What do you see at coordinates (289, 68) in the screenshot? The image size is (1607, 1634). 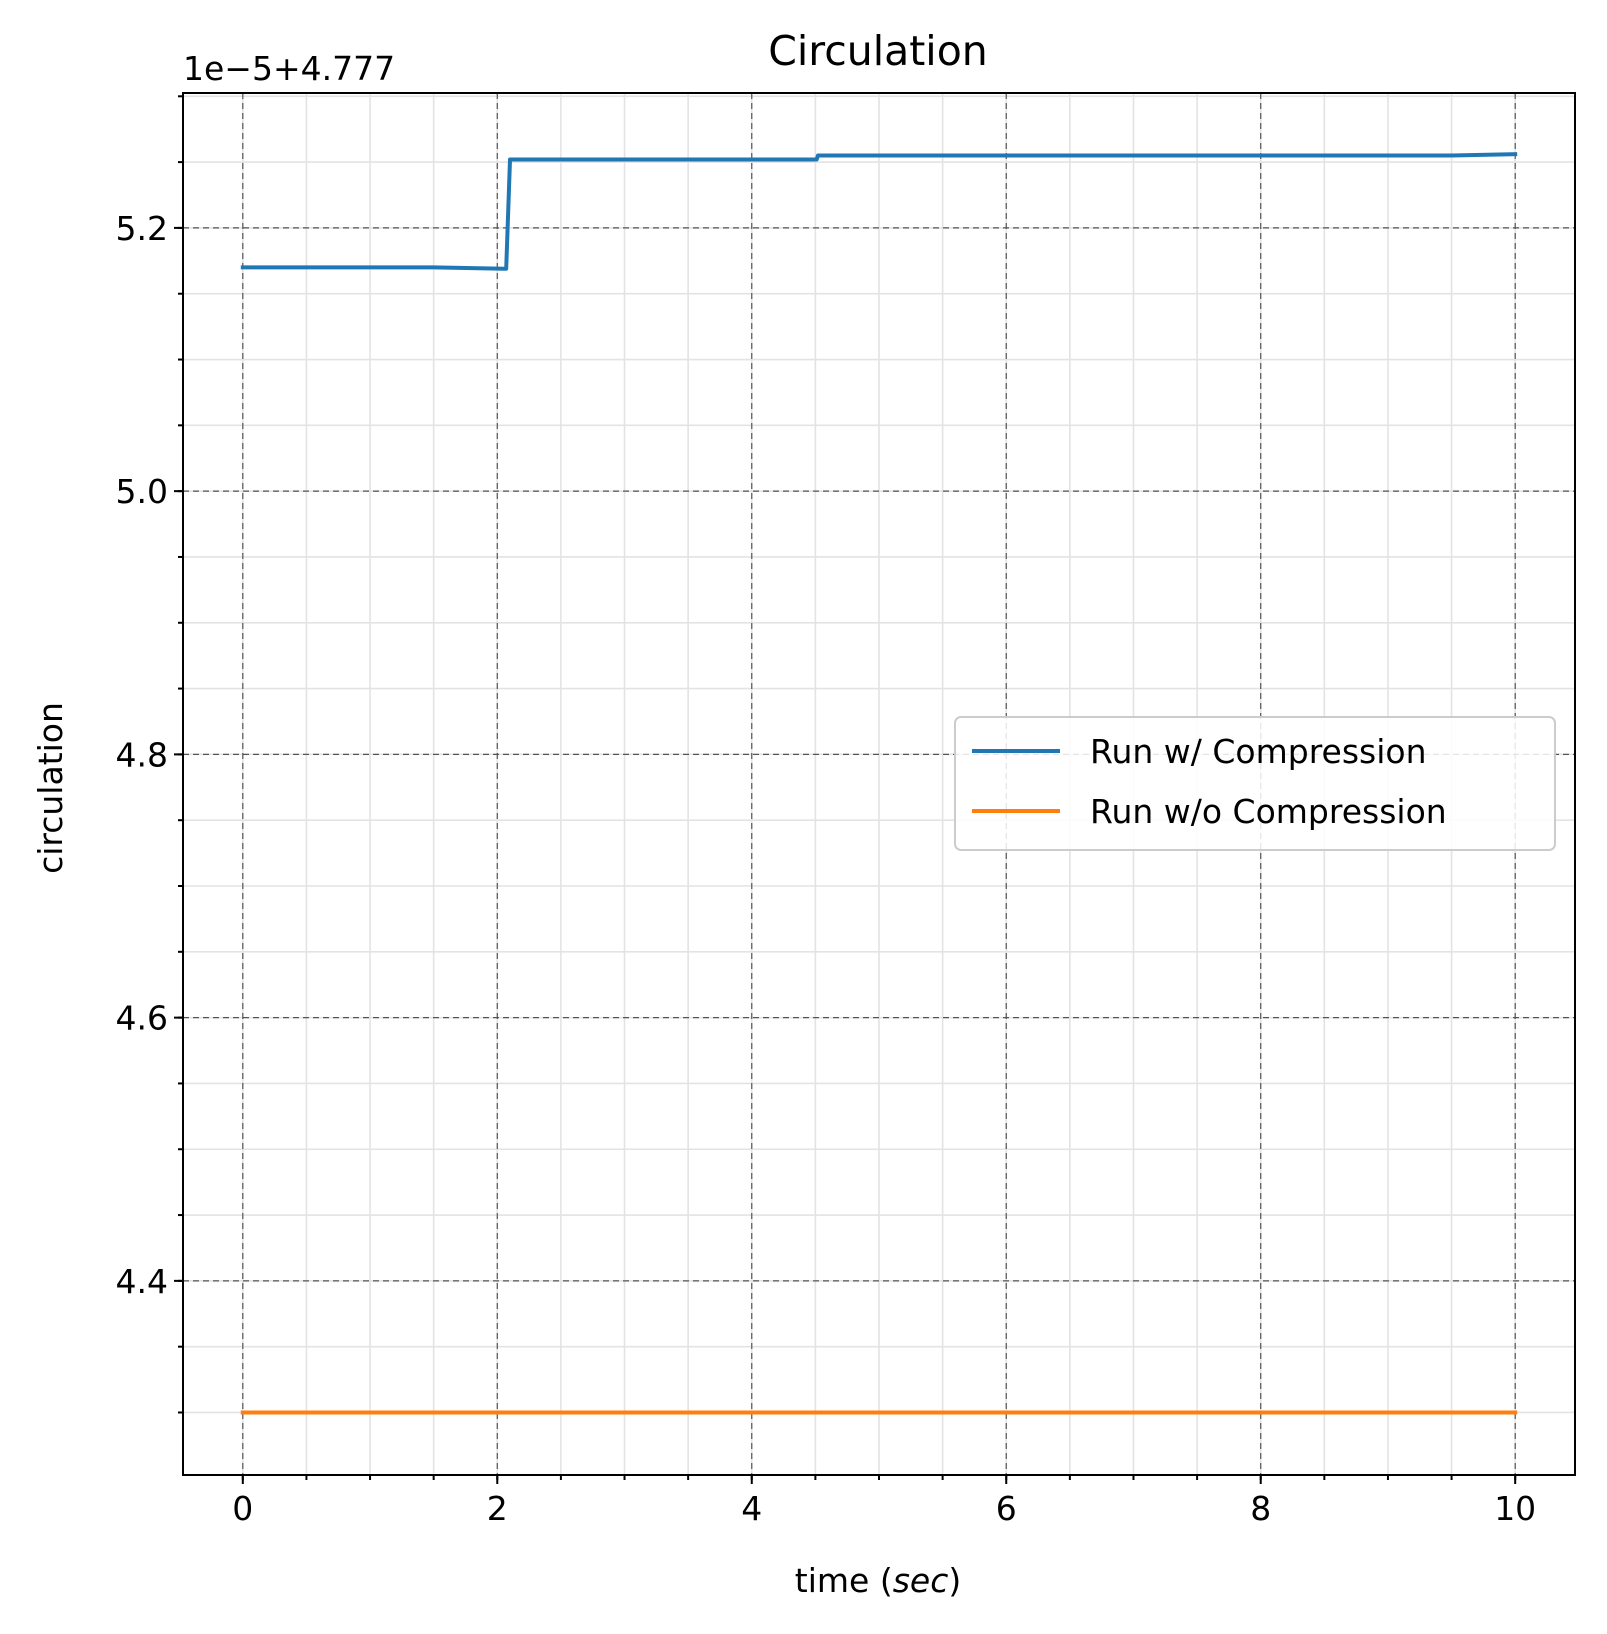 I see `y-offset-label: 1e−5+4.777` at bounding box center [289, 68].